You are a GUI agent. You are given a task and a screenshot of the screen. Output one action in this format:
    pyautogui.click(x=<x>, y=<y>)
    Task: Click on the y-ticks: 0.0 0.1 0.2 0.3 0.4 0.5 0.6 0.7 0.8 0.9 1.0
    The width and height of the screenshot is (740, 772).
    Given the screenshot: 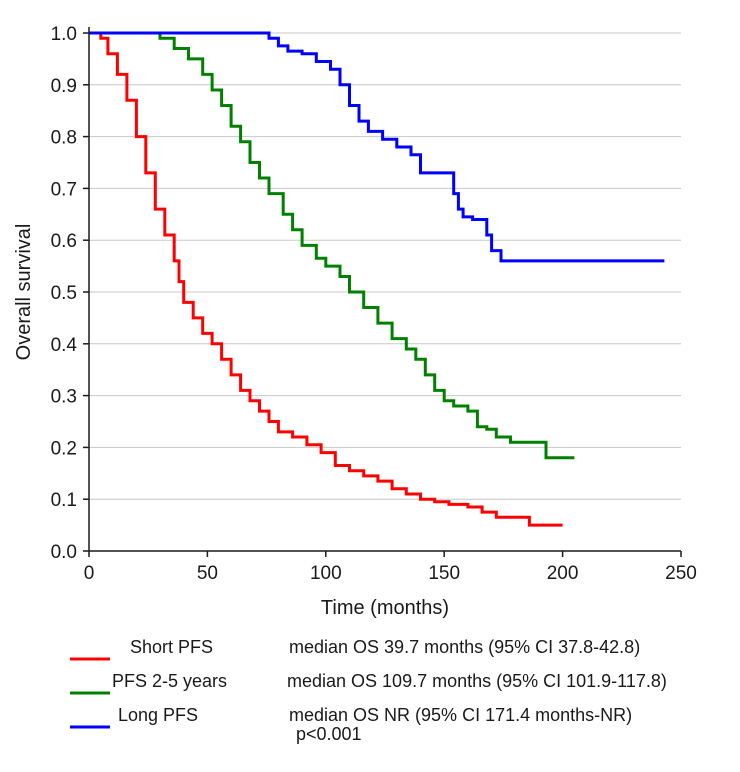 What is the action you would take?
    pyautogui.click(x=70, y=293)
    